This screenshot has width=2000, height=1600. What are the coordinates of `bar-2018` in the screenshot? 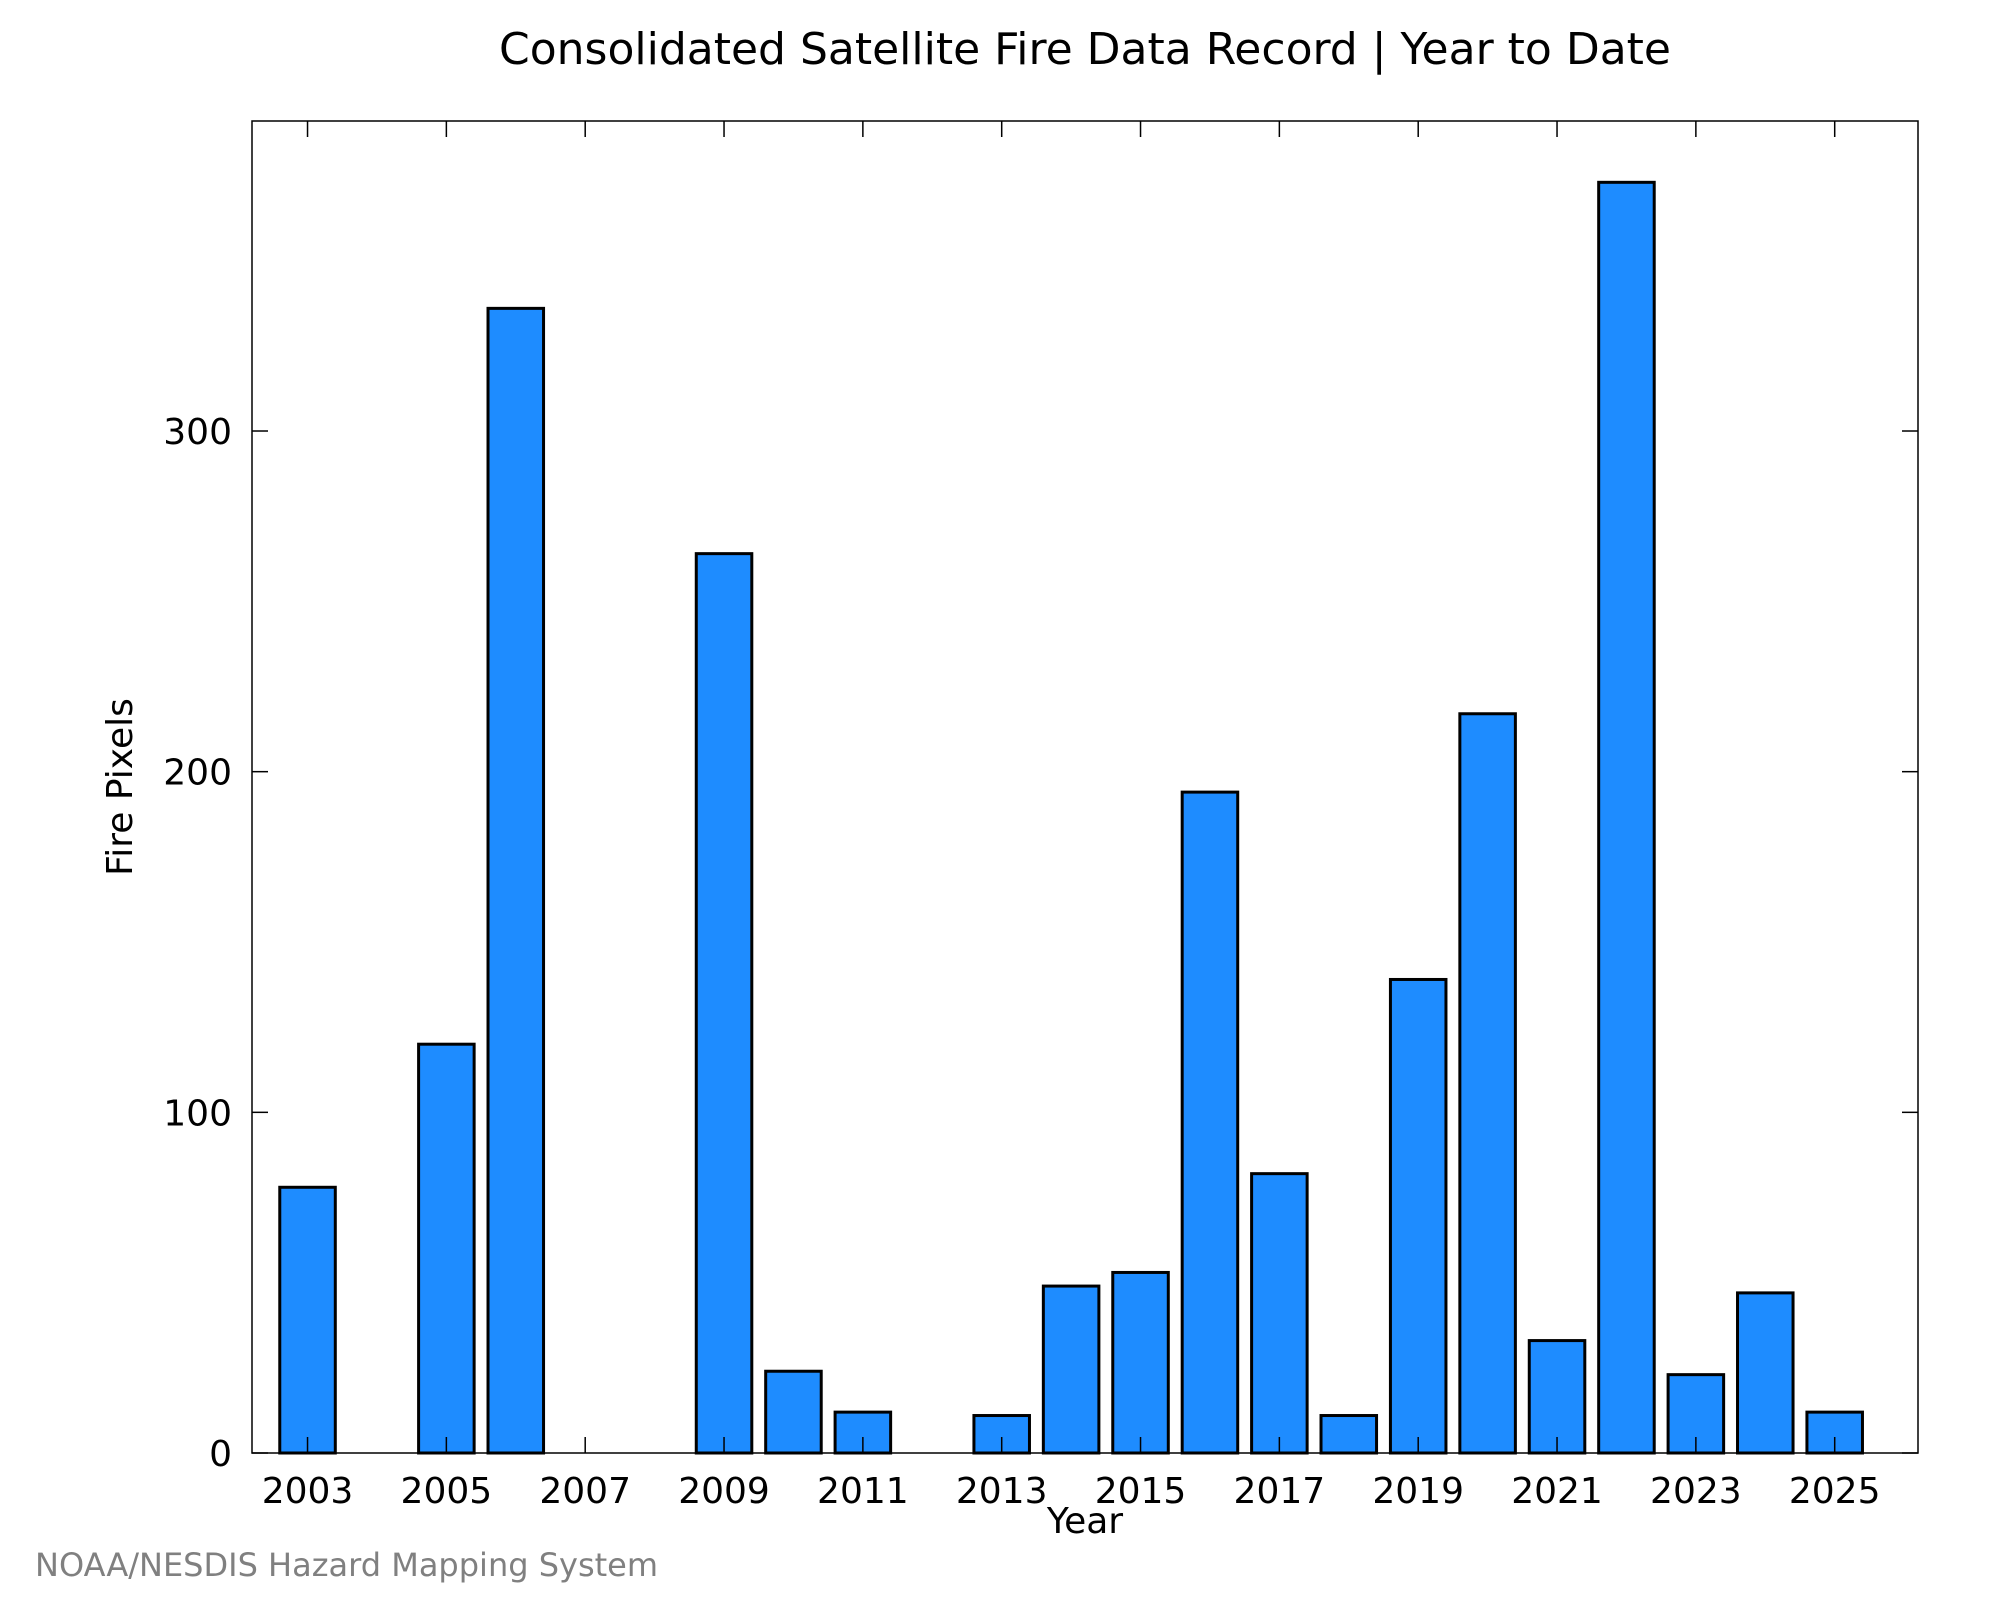 It's located at (1349, 1434).